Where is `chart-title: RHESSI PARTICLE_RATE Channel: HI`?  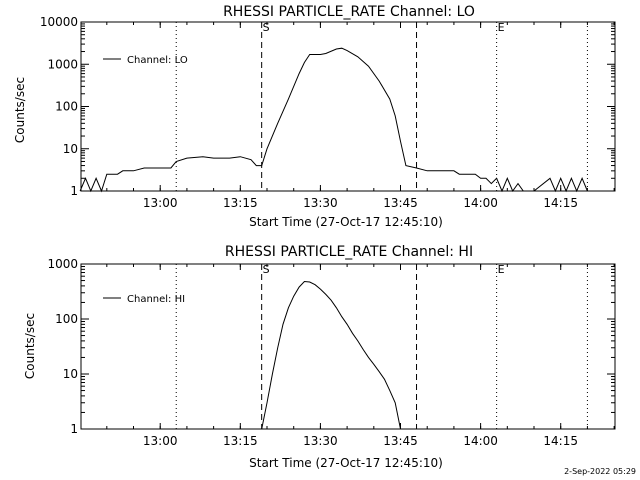
chart-title: RHESSI PARTICLE_RATE Channel: HI is located at coordinates (349, 252).